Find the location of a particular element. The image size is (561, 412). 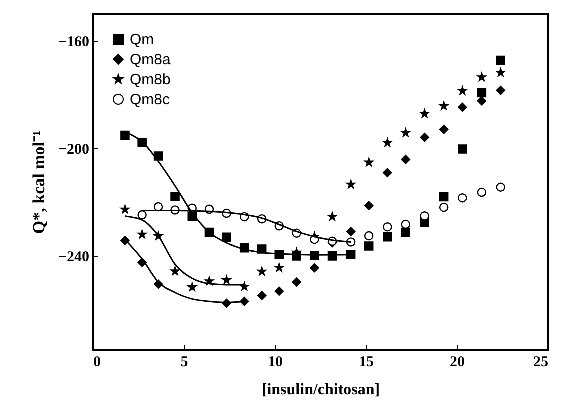

y-tick-label: −160 is located at coordinates (74, 42).